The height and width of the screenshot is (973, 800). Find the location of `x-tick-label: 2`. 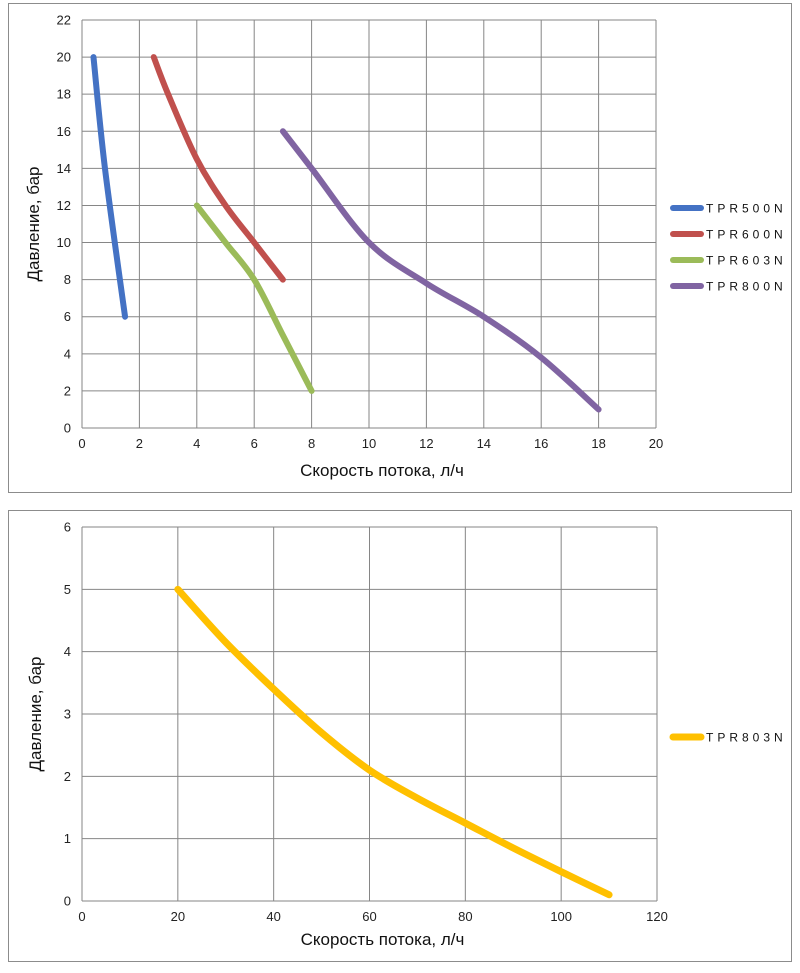

x-tick-label: 2 is located at coordinates (139, 443).